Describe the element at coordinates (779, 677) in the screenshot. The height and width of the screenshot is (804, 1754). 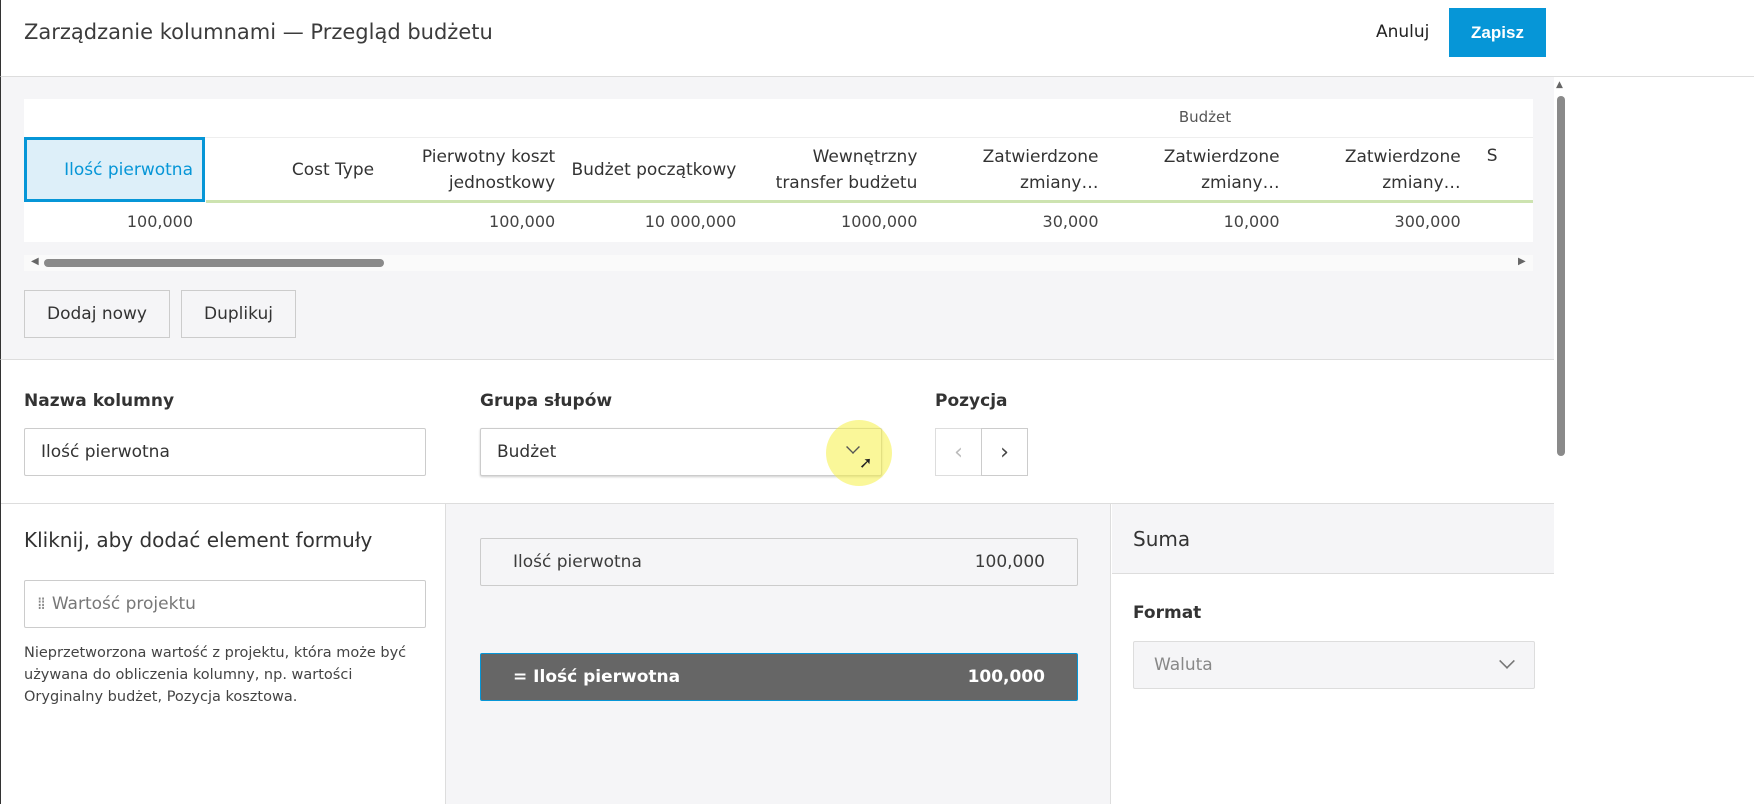
I see `formula-result: = Ilość pierwotna 100,000` at that location.